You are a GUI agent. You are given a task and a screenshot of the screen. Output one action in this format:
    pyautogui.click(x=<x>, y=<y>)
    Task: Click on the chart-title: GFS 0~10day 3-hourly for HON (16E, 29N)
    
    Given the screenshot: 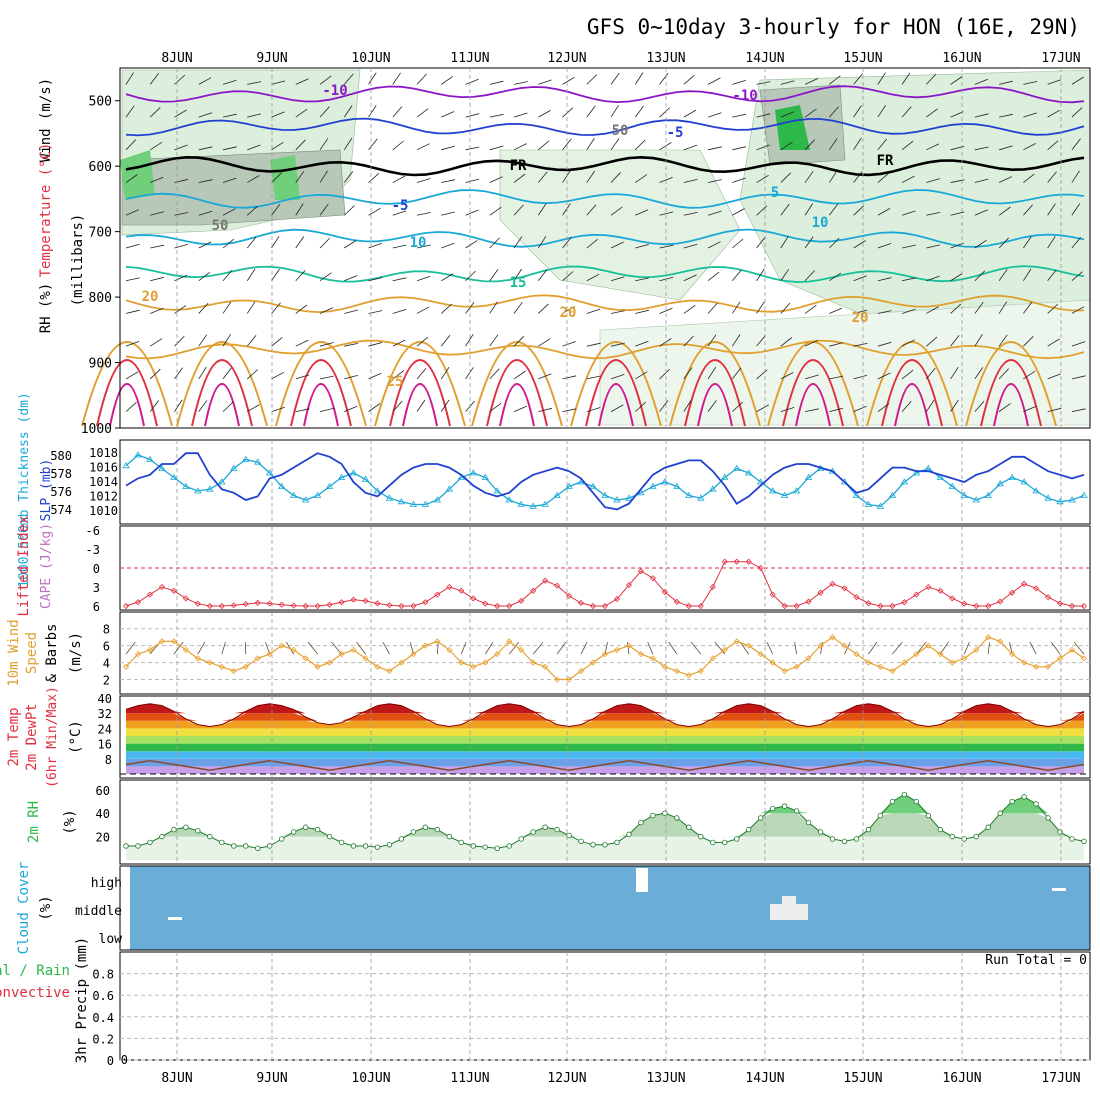 What is the action you would take?
    pyautogui.click(x=833, y=27)
    